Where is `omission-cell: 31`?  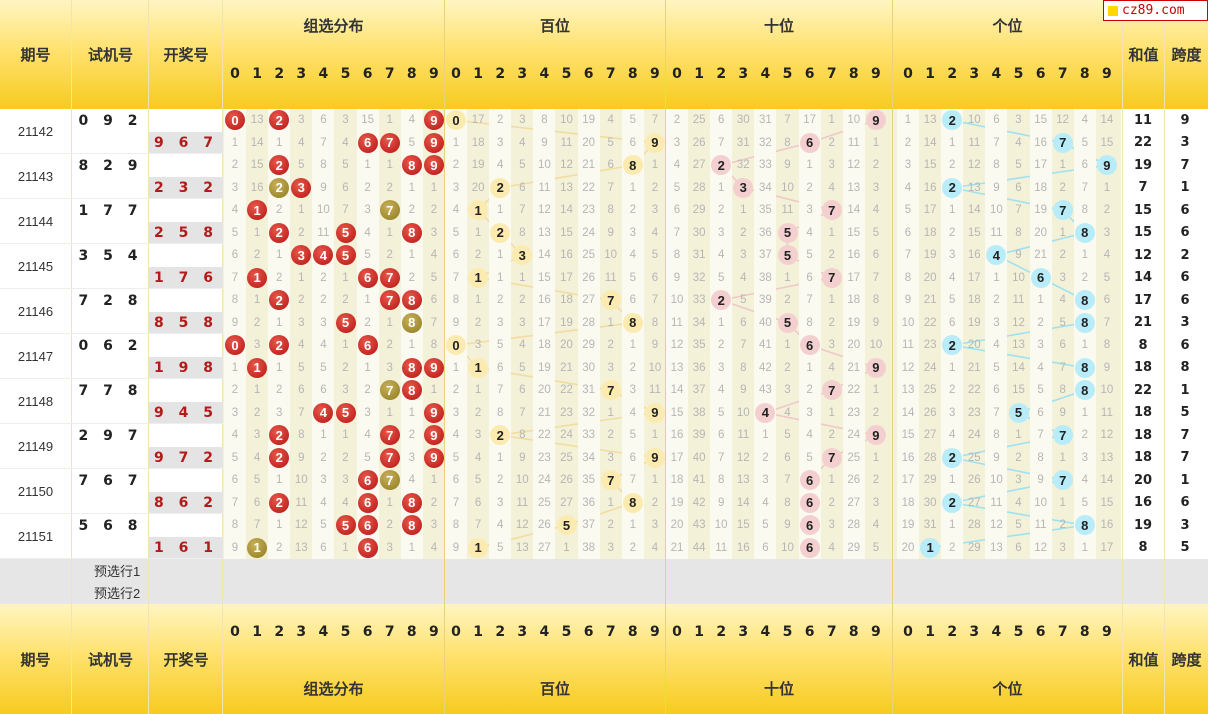 omission-cell: 31 is located at coordinates (588, 390).